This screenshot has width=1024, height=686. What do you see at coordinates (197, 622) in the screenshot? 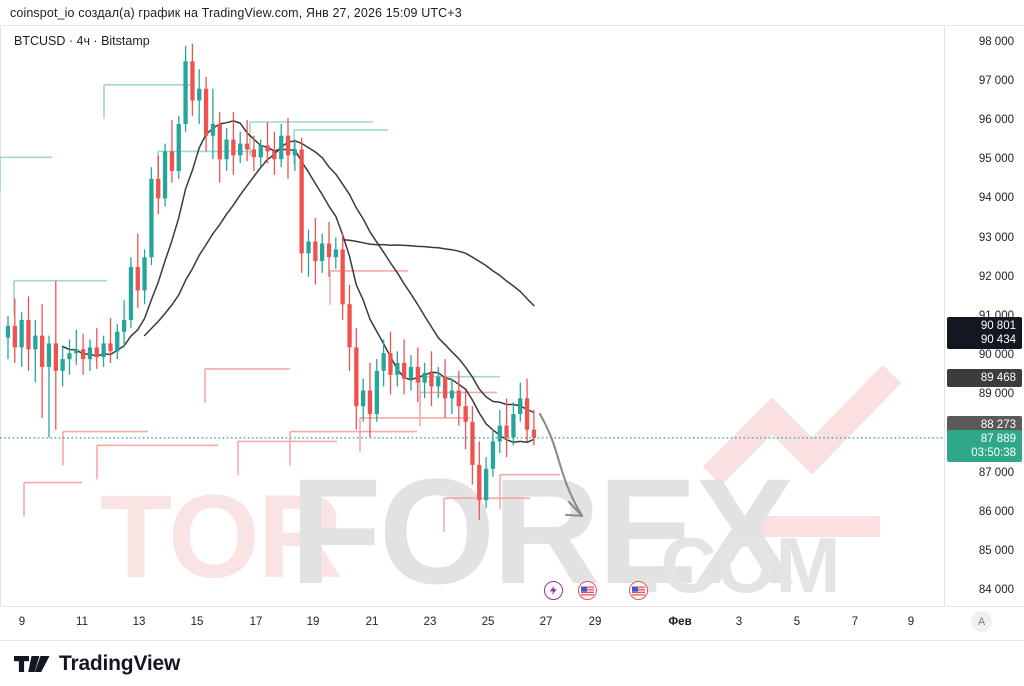
I see `time-tick-label: 15` at bounding box center [197, 622].